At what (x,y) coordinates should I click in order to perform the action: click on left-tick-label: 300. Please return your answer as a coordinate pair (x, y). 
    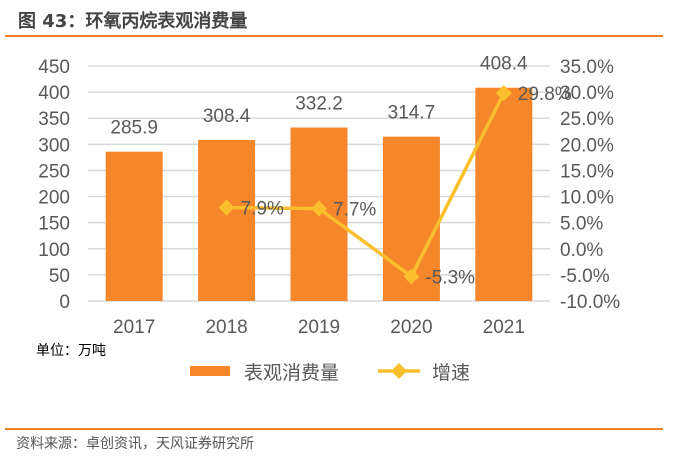
    Looking at the image, I should click on (54, 145).